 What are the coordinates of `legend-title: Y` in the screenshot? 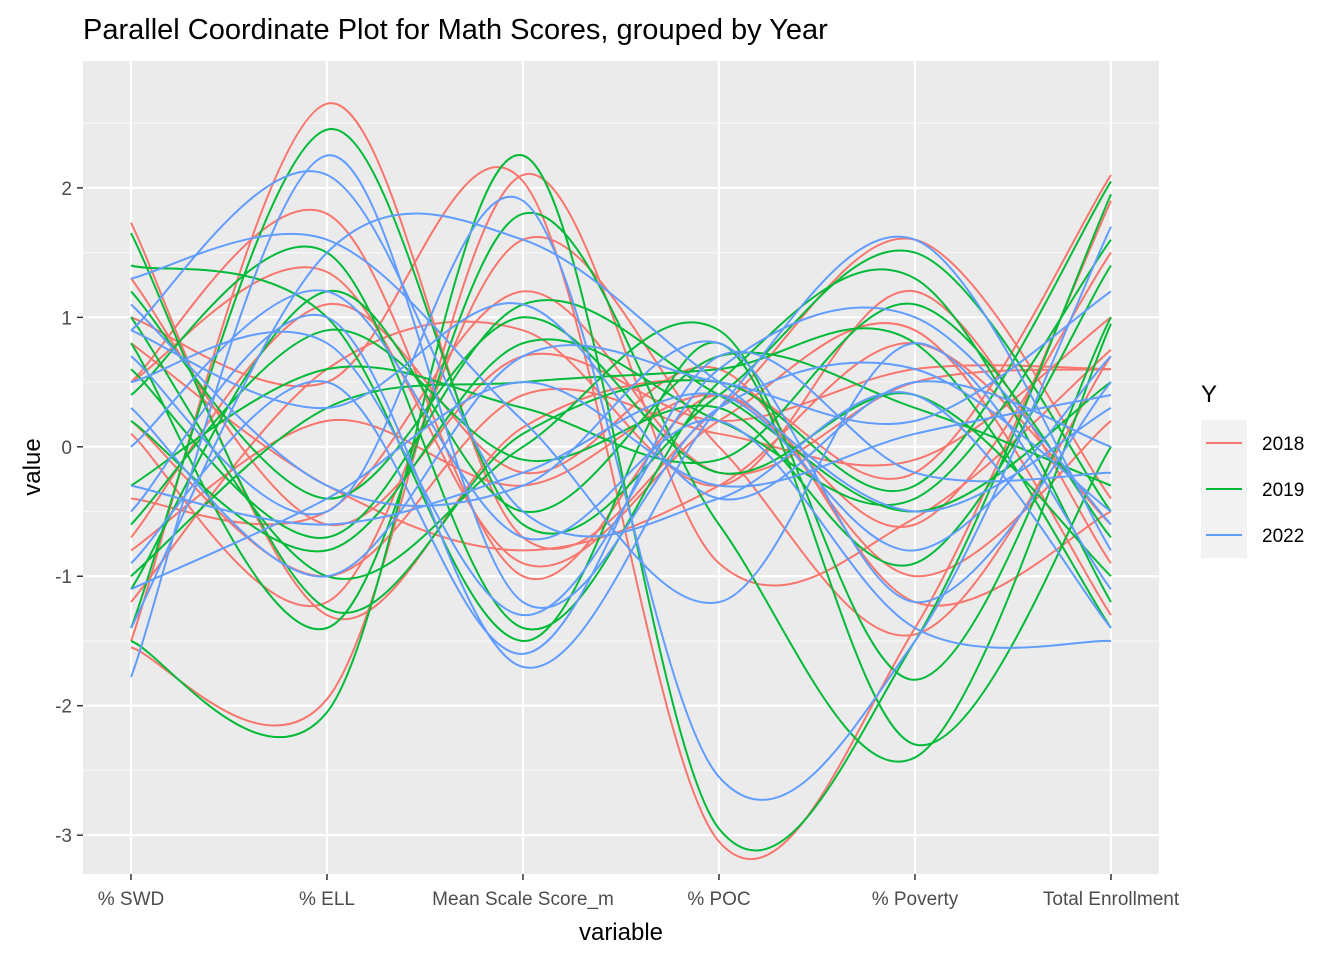 It's located at (1209, 394).